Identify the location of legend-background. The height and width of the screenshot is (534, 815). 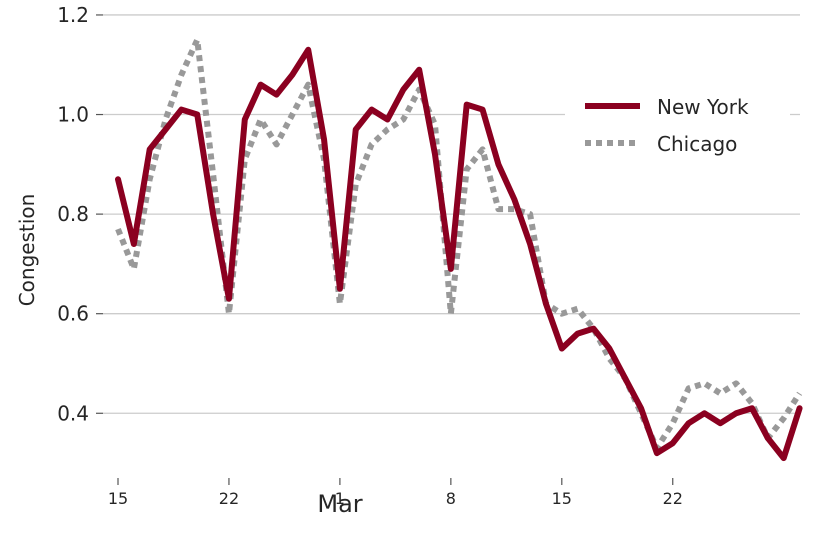
(677, 123).